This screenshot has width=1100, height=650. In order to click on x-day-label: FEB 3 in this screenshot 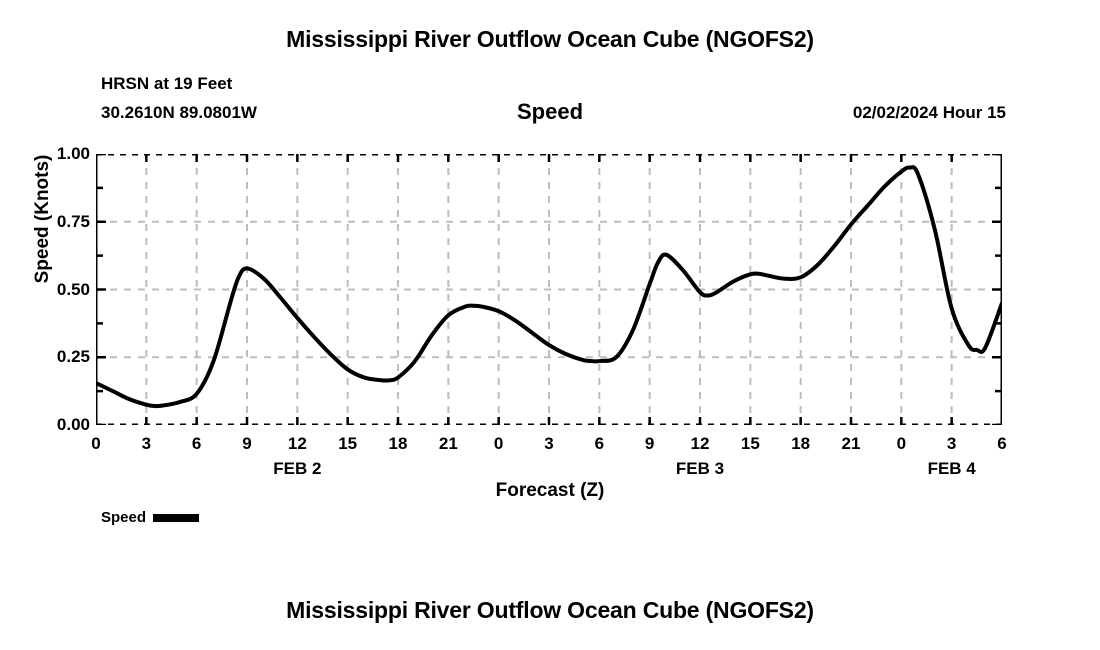, I will do `click(700, 468)`.